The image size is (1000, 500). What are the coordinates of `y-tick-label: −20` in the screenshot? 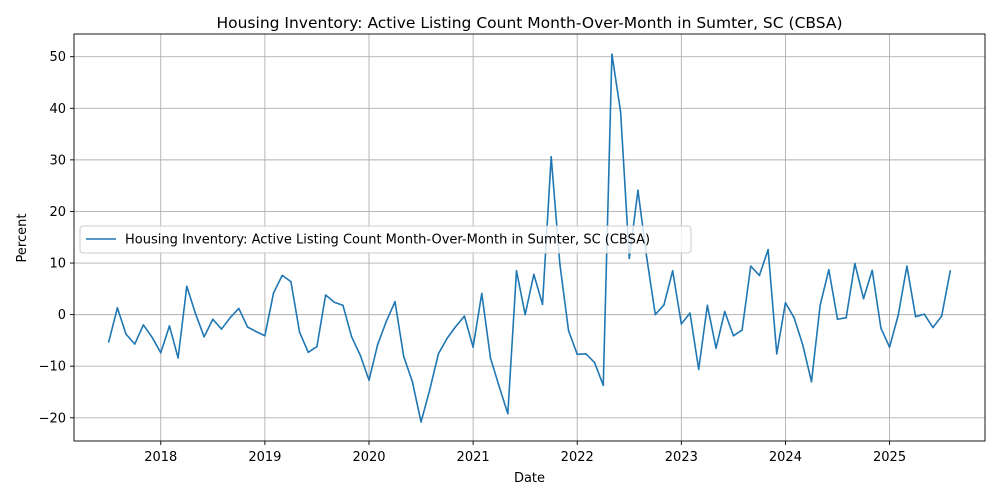 It's located at (52, 418).